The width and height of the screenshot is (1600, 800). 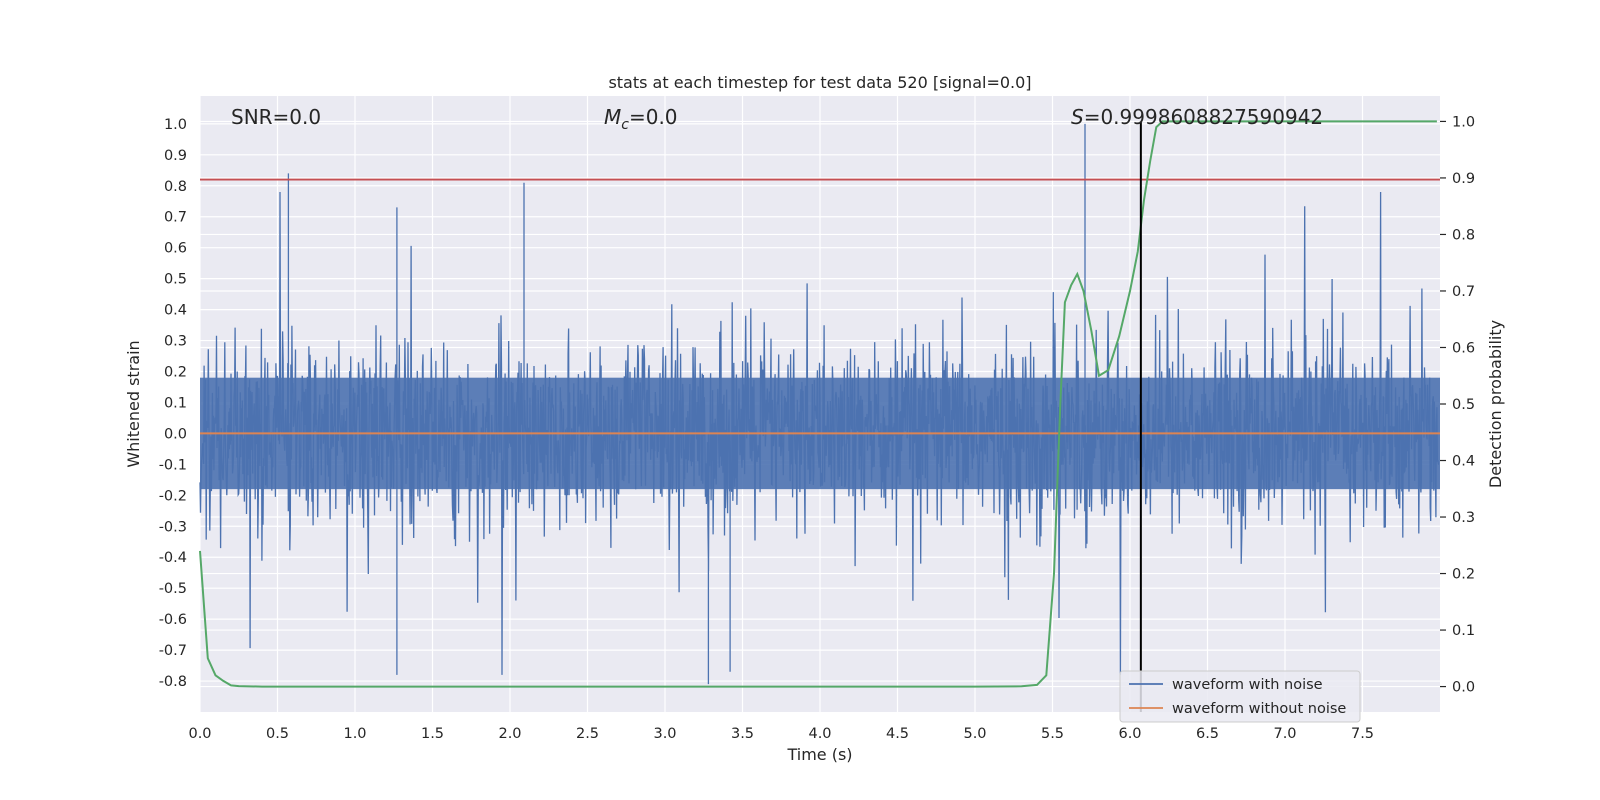 What do you see at coordinates (1362, 734) in the screenshot?
I see `x-tick-label: 7.5` at bounding box center [1362, 734].